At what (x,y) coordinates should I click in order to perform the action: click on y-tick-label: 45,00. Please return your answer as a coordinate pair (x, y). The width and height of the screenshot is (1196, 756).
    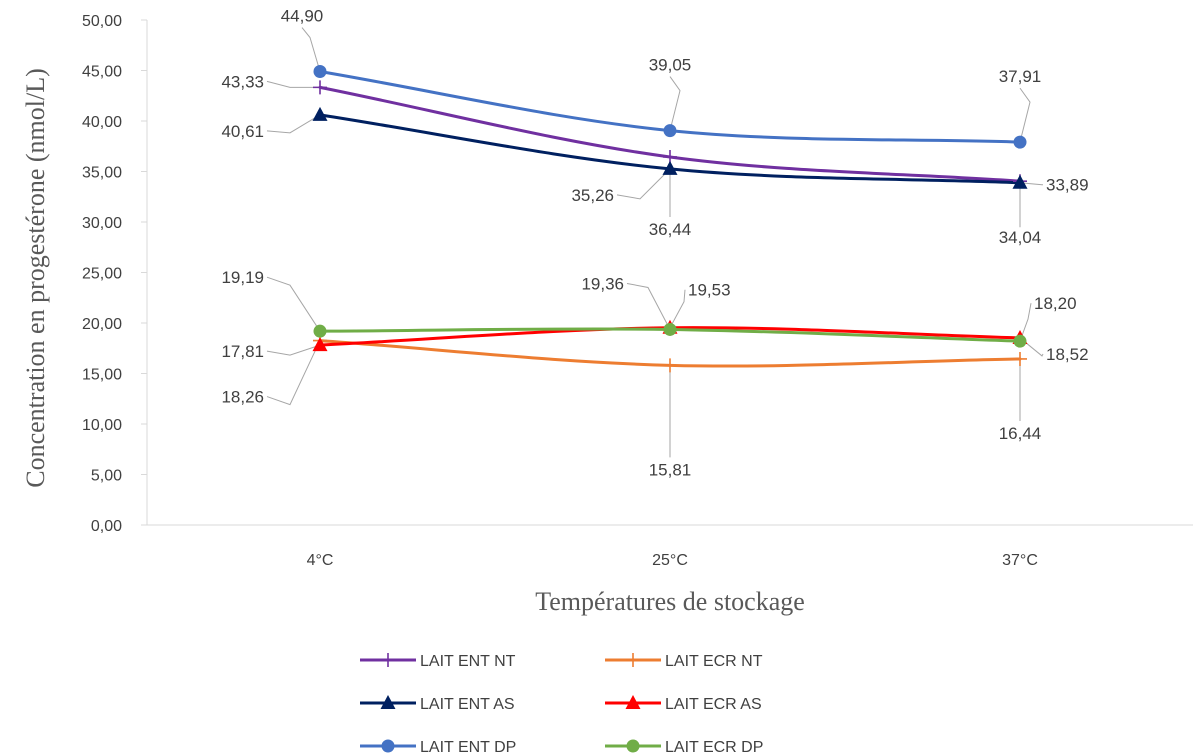
    Looking at the image, I should click on (102, 72).